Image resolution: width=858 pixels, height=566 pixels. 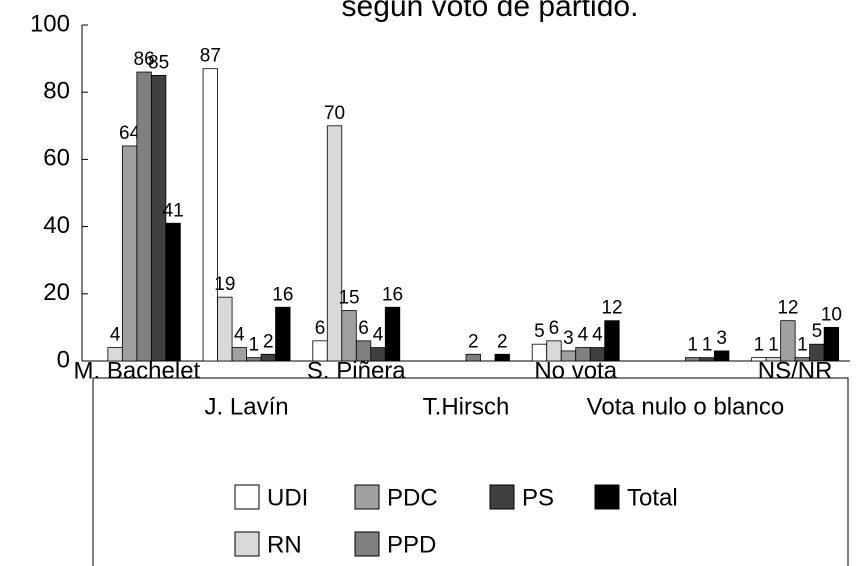 I want to click on data-label: 87, so click(x=210, y=56).